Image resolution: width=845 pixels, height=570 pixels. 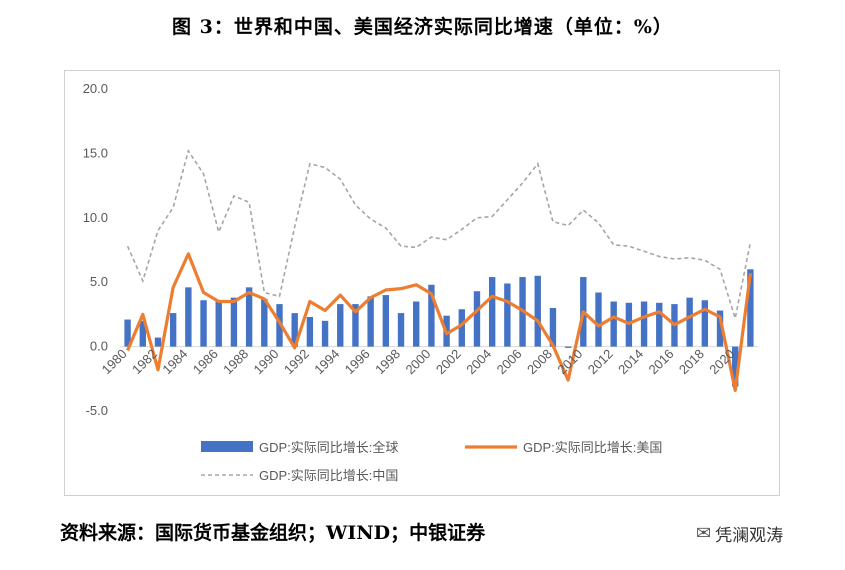 I want to click on bar-world-2003, so click(x=477, y=319).